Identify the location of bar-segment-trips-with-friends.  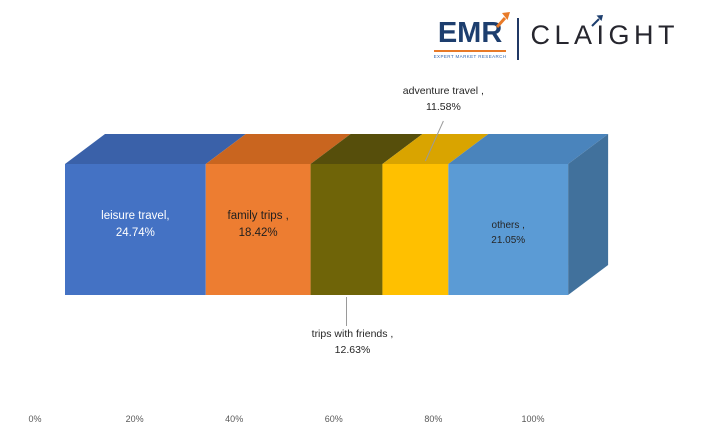
(346, 229).